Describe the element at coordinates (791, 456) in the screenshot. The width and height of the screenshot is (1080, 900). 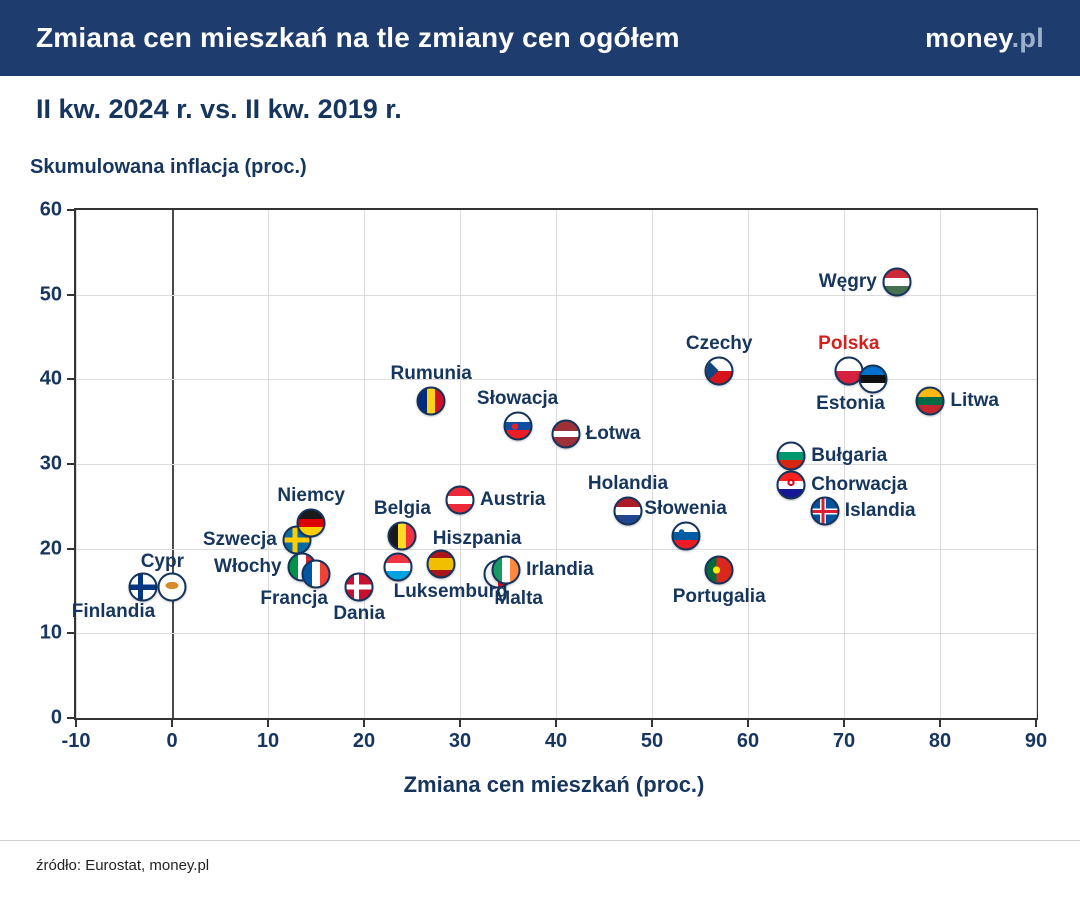
I see `bg-flag-icon` at that location.